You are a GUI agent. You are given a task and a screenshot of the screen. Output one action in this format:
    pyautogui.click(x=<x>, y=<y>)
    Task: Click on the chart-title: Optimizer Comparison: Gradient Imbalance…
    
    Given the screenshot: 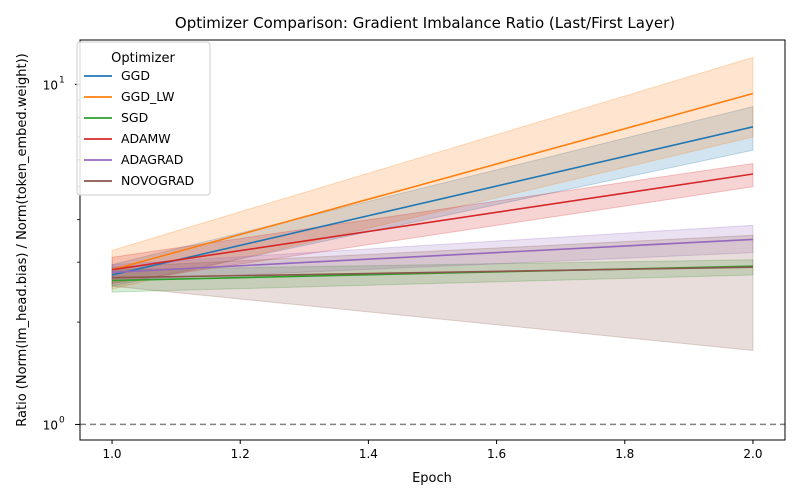 What is the action you would take?
    pyautogui.click(x=425, y=23)
    